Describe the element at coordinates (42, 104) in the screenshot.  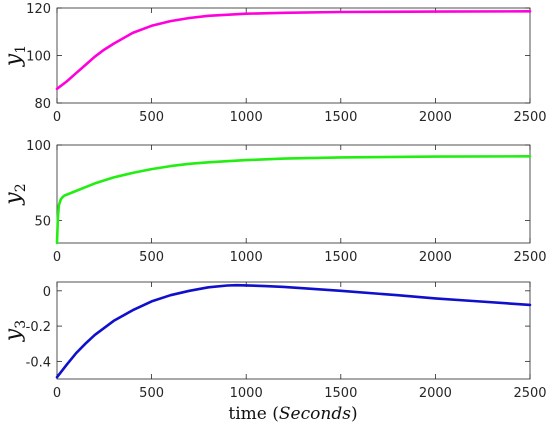
I see `y-tick-label: 80` at that location.